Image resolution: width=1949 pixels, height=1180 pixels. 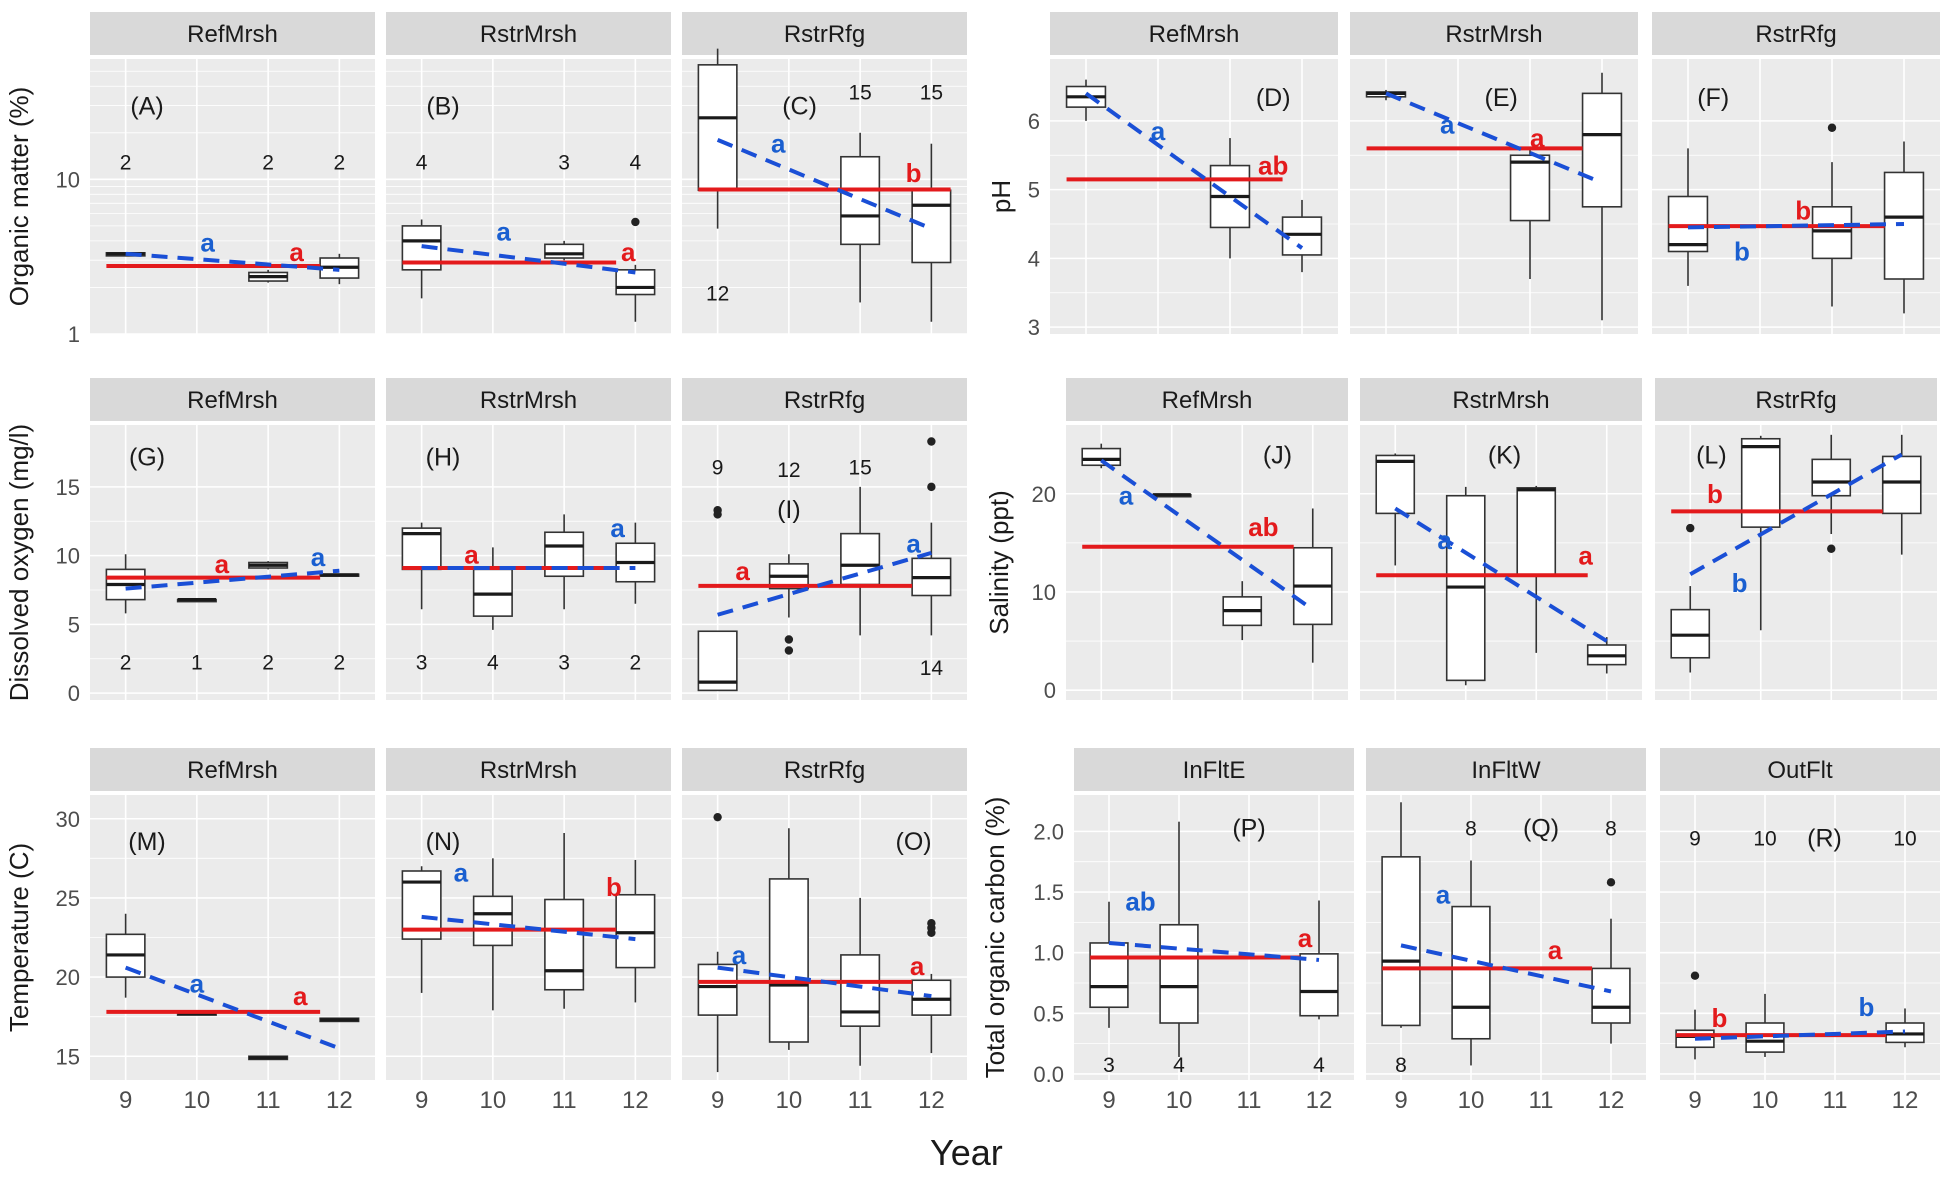 What do you see at coordinates (1263, 527) in the screenshot?
I see `significance-letter: ab` at bounding box center [1263, 527].